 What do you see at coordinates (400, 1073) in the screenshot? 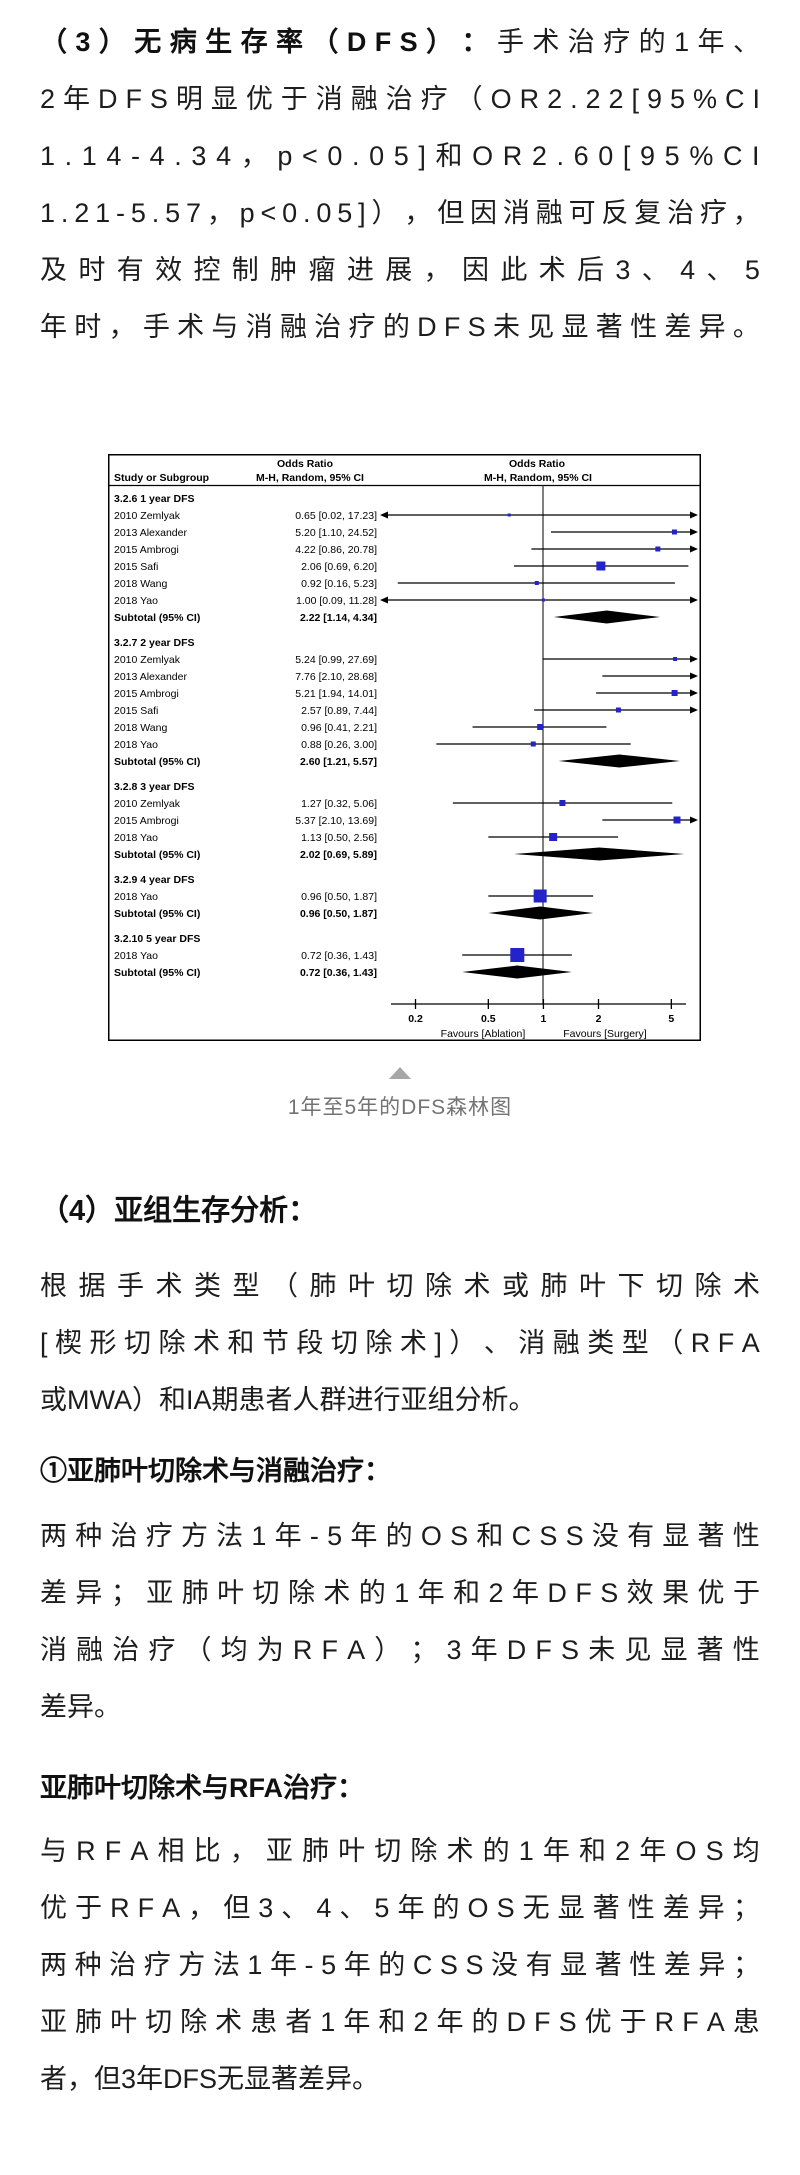
I see `caption-triangle-icon` at bounding box center [400, 1073].